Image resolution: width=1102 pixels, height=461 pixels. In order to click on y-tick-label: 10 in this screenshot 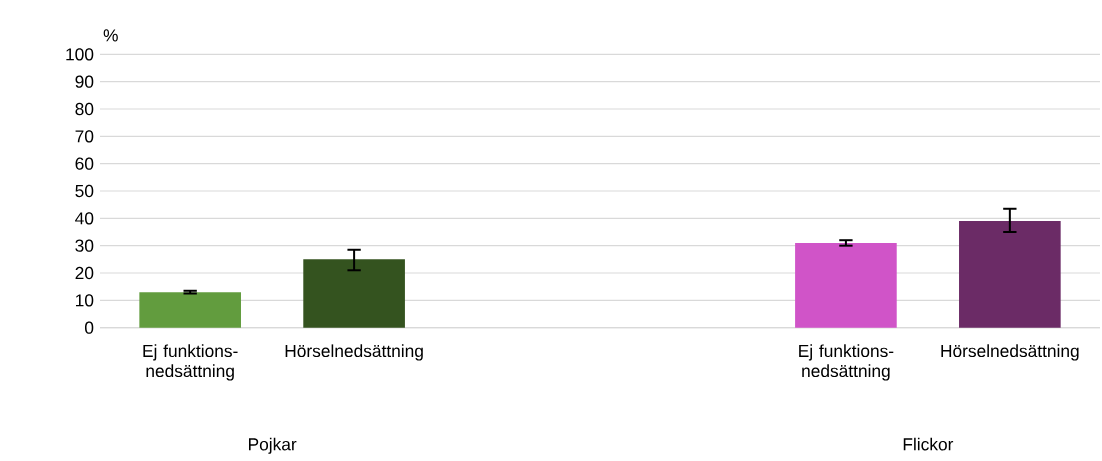, I will do `click(85, 300)`.